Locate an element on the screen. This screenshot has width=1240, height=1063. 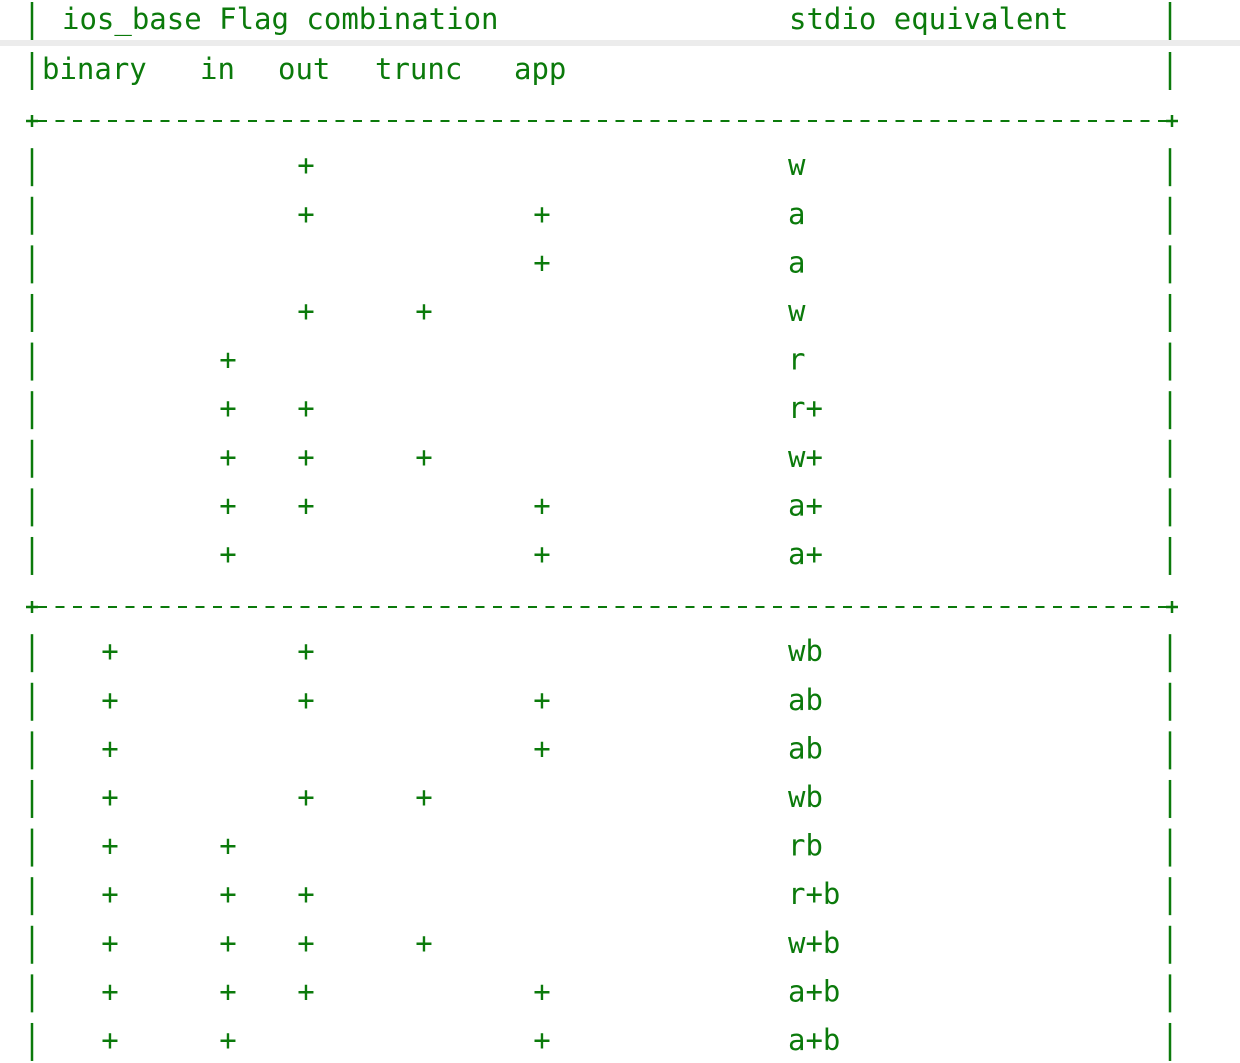
table-title: ios_base Flag combination is located at coordinates (280, 19).